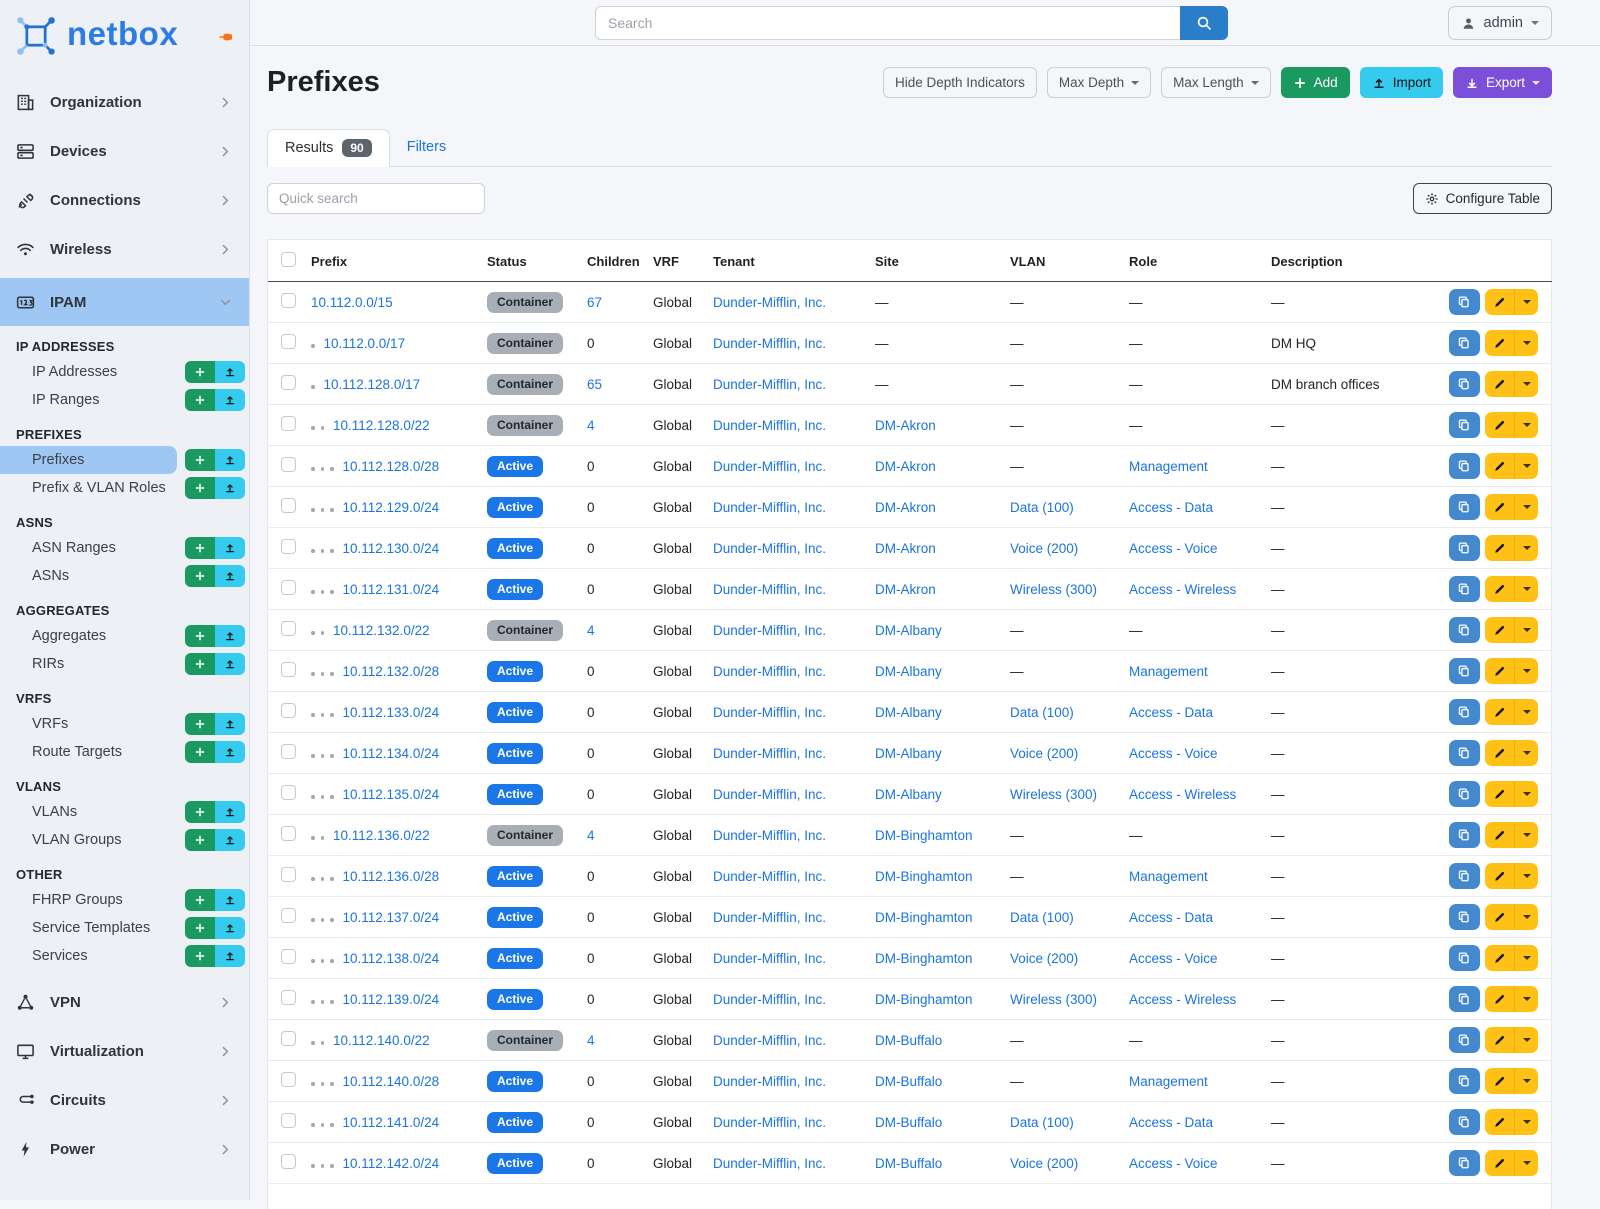 The image size is (1600, 1209). I want to click on column-header-tenant: Tenant, so click(787, 261).